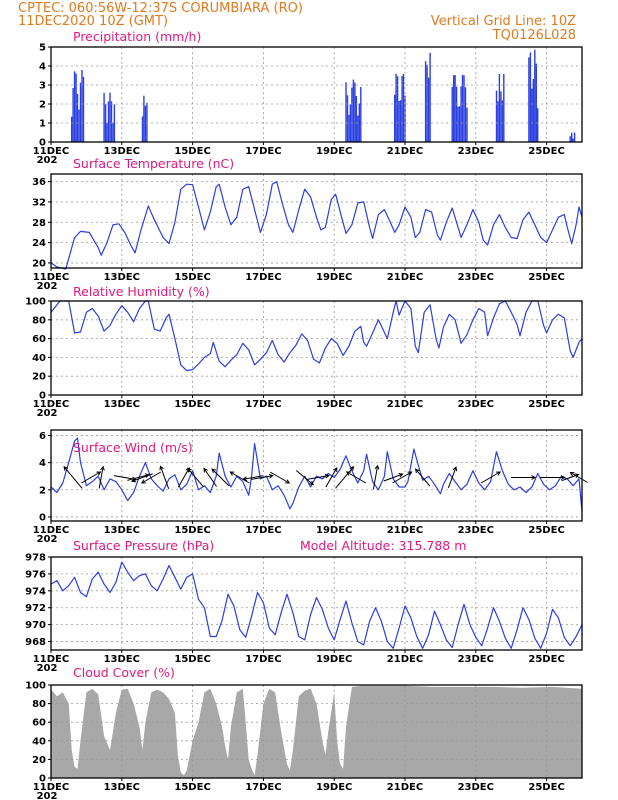 Image resolution: width=618 pixels, height=800 pixels. I want to click on panel-frame, so click(316, 221).